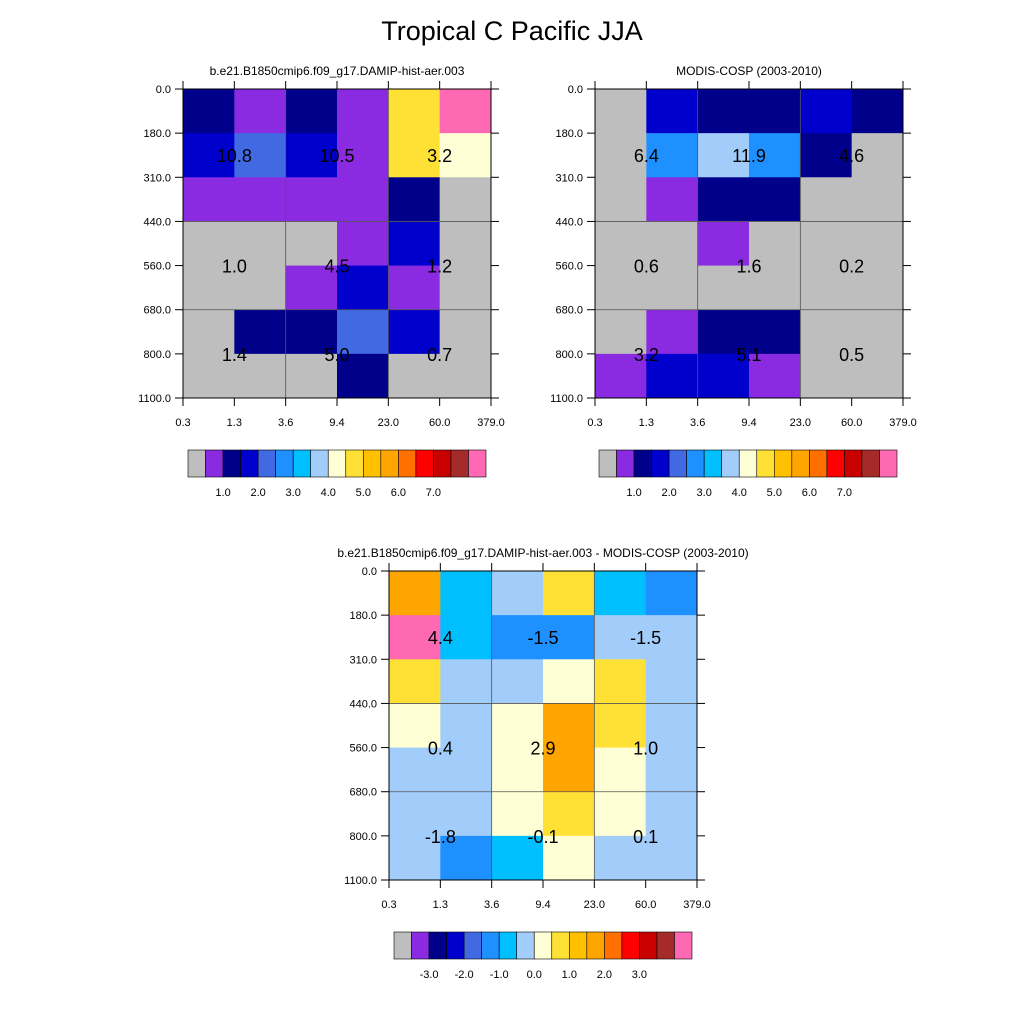  Describe the element at coordinates (234, 423) in the screenshot. I see `x-tick-label: 1.3` at that location.